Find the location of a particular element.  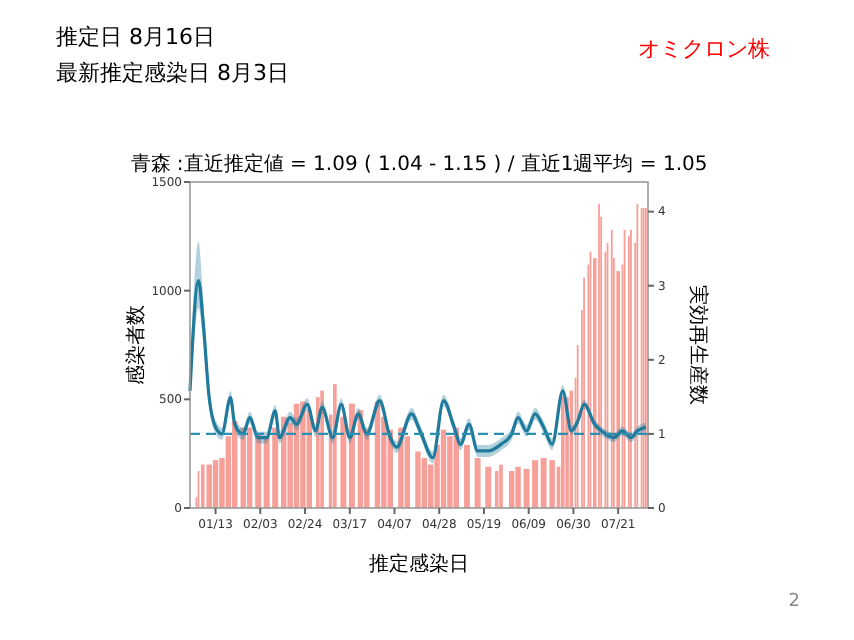

text: 推定日 8月16日 is located at coordinates (135, 37).